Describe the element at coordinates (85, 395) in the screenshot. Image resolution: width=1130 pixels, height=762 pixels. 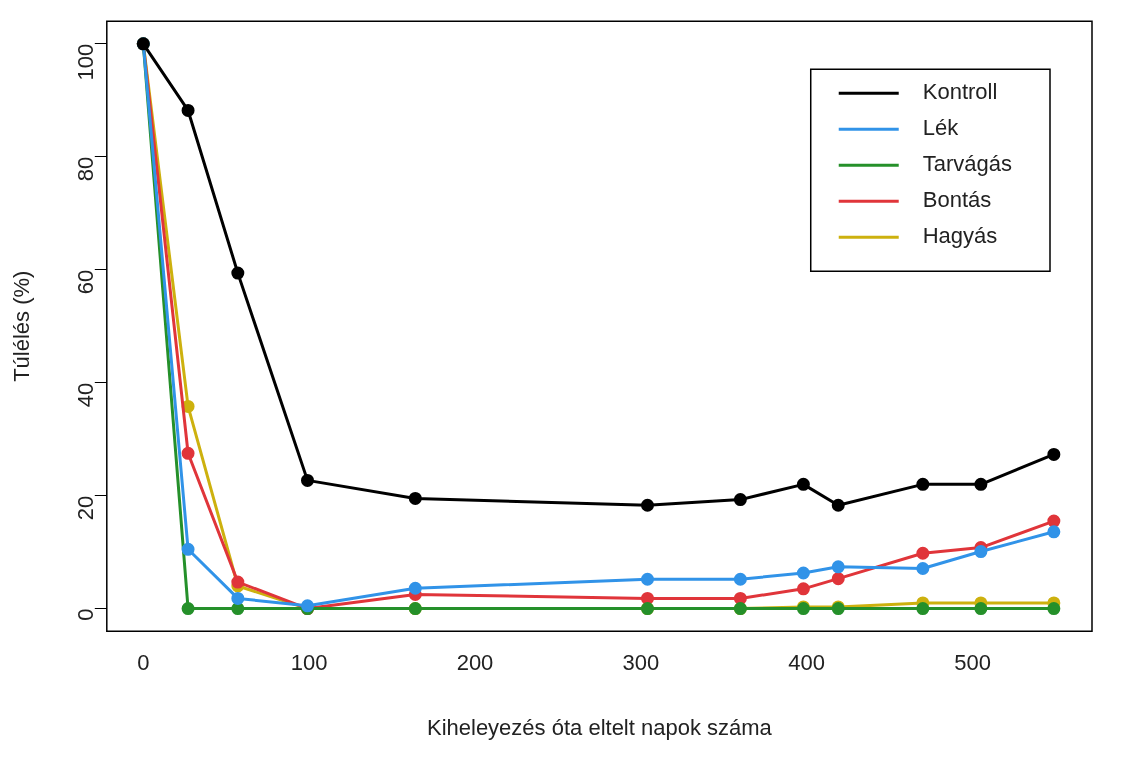
I see `y-tick-label: 40` at that location.